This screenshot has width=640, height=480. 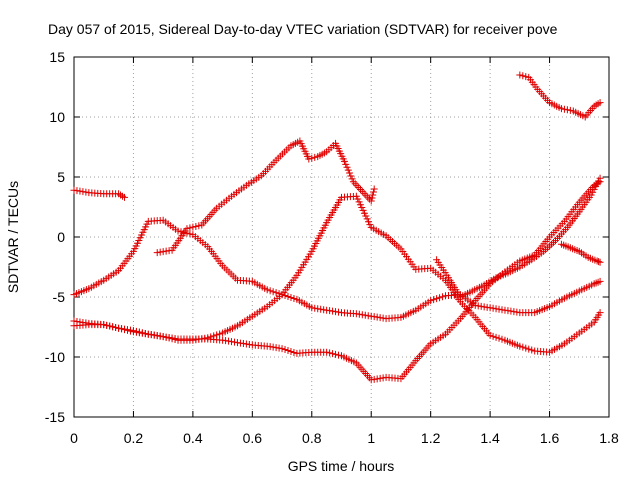 I want to click on y-tick-label: -15, so click(x=55, y=417).